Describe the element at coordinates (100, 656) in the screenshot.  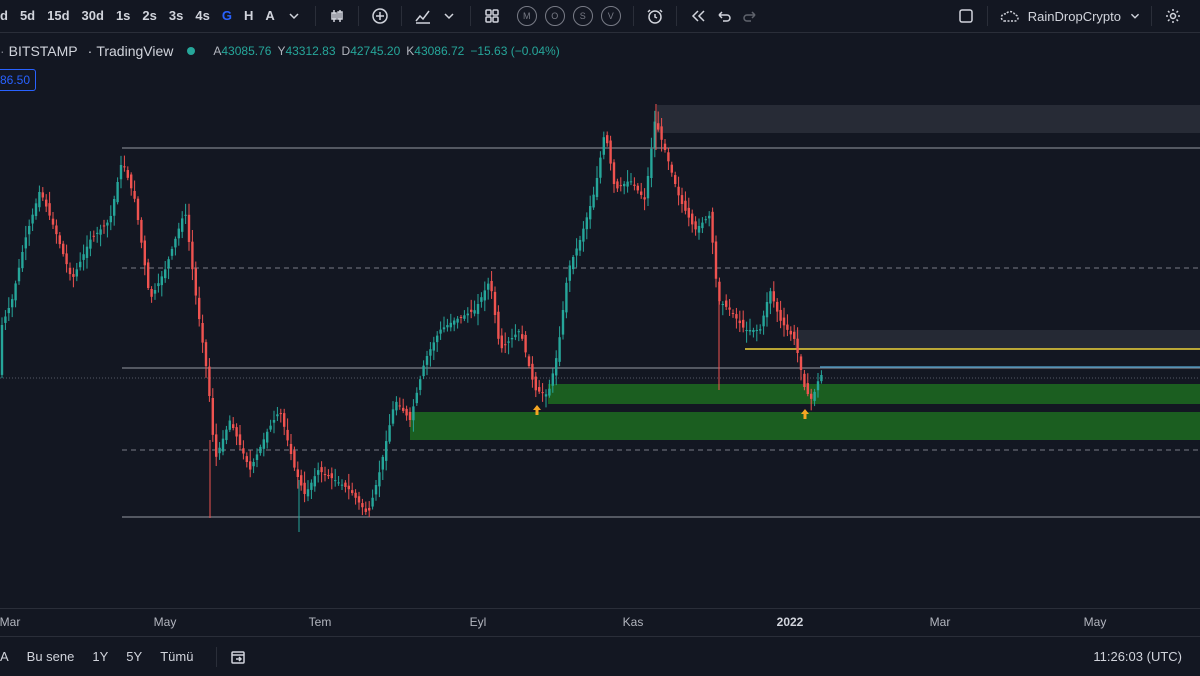
I see `range-1y: 1Y` at that location.